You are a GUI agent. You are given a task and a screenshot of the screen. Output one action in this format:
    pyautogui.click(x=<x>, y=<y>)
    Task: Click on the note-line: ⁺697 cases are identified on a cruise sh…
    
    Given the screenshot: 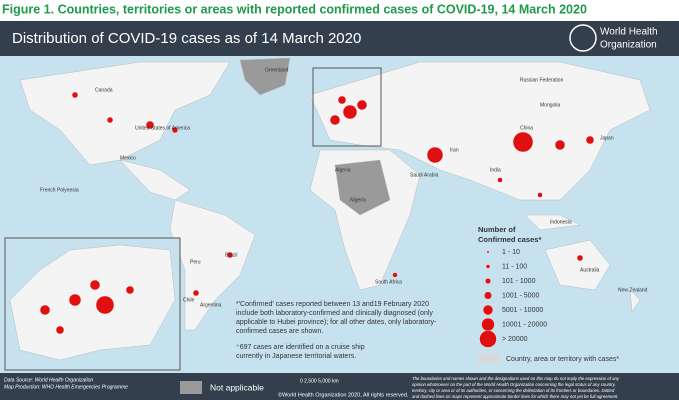 What is the action you would take?
    pyautogui.click(x=300, y=347)
    